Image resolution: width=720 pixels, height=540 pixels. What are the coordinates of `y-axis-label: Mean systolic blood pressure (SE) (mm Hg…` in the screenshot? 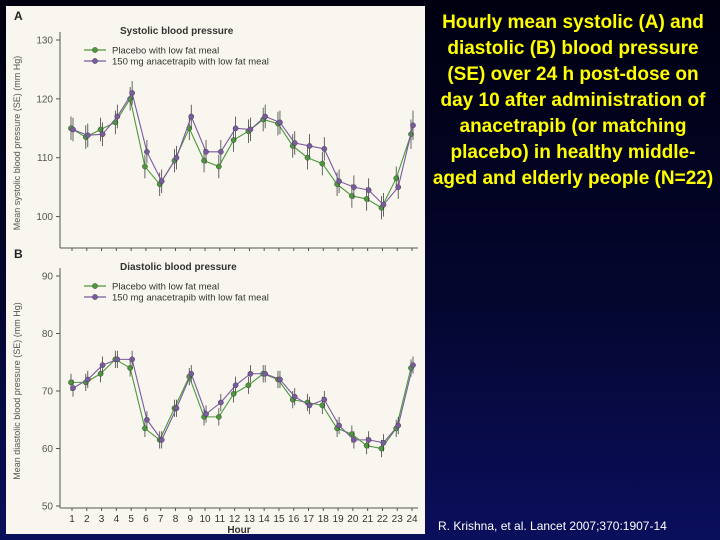 It's located at (17, 143).